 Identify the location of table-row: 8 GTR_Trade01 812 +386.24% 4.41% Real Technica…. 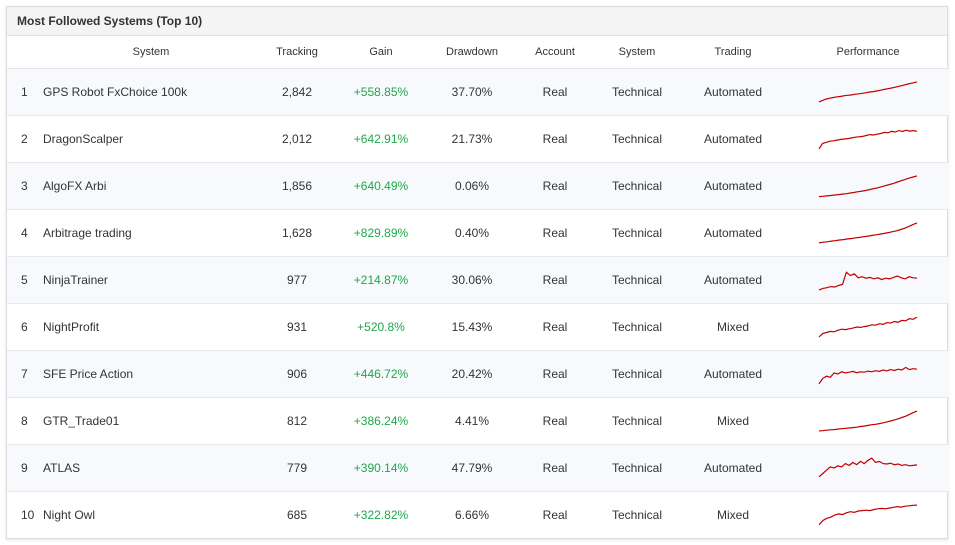
(478, 420).